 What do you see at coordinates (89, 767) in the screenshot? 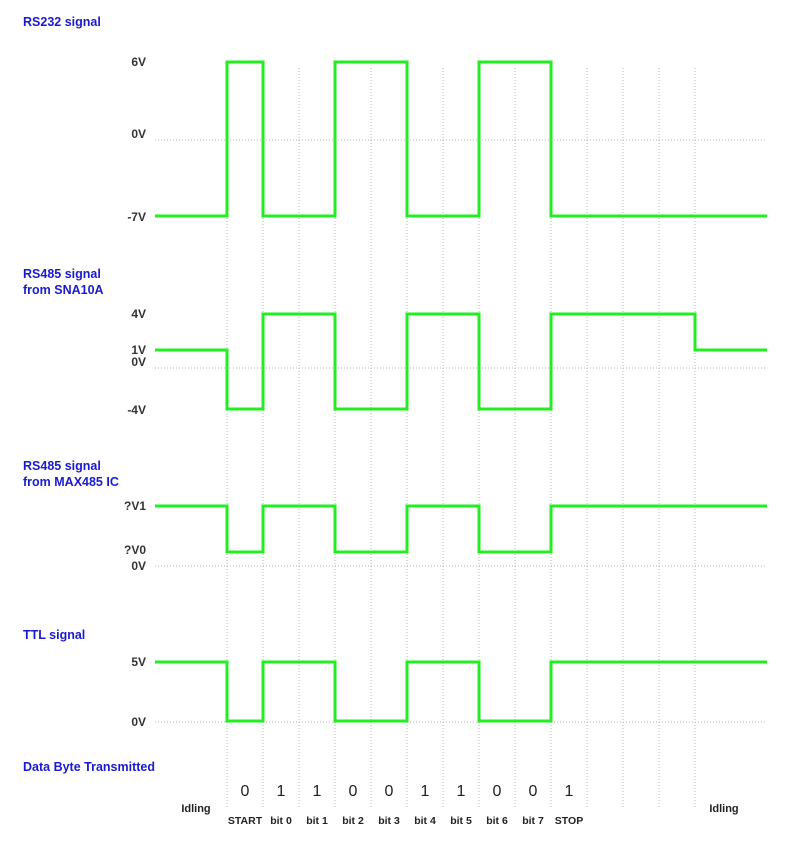
I see `data-byte-title: Data Byte Transmitted` at bounding box center [89, 767].